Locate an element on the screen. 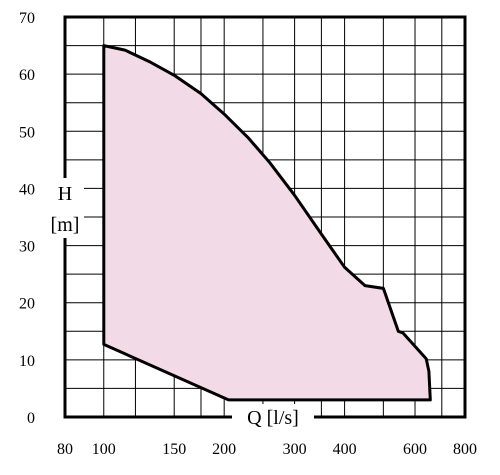 This screenshot has width=500, height=475. x-tick-label: 300 is located at coordinates (295, 449).